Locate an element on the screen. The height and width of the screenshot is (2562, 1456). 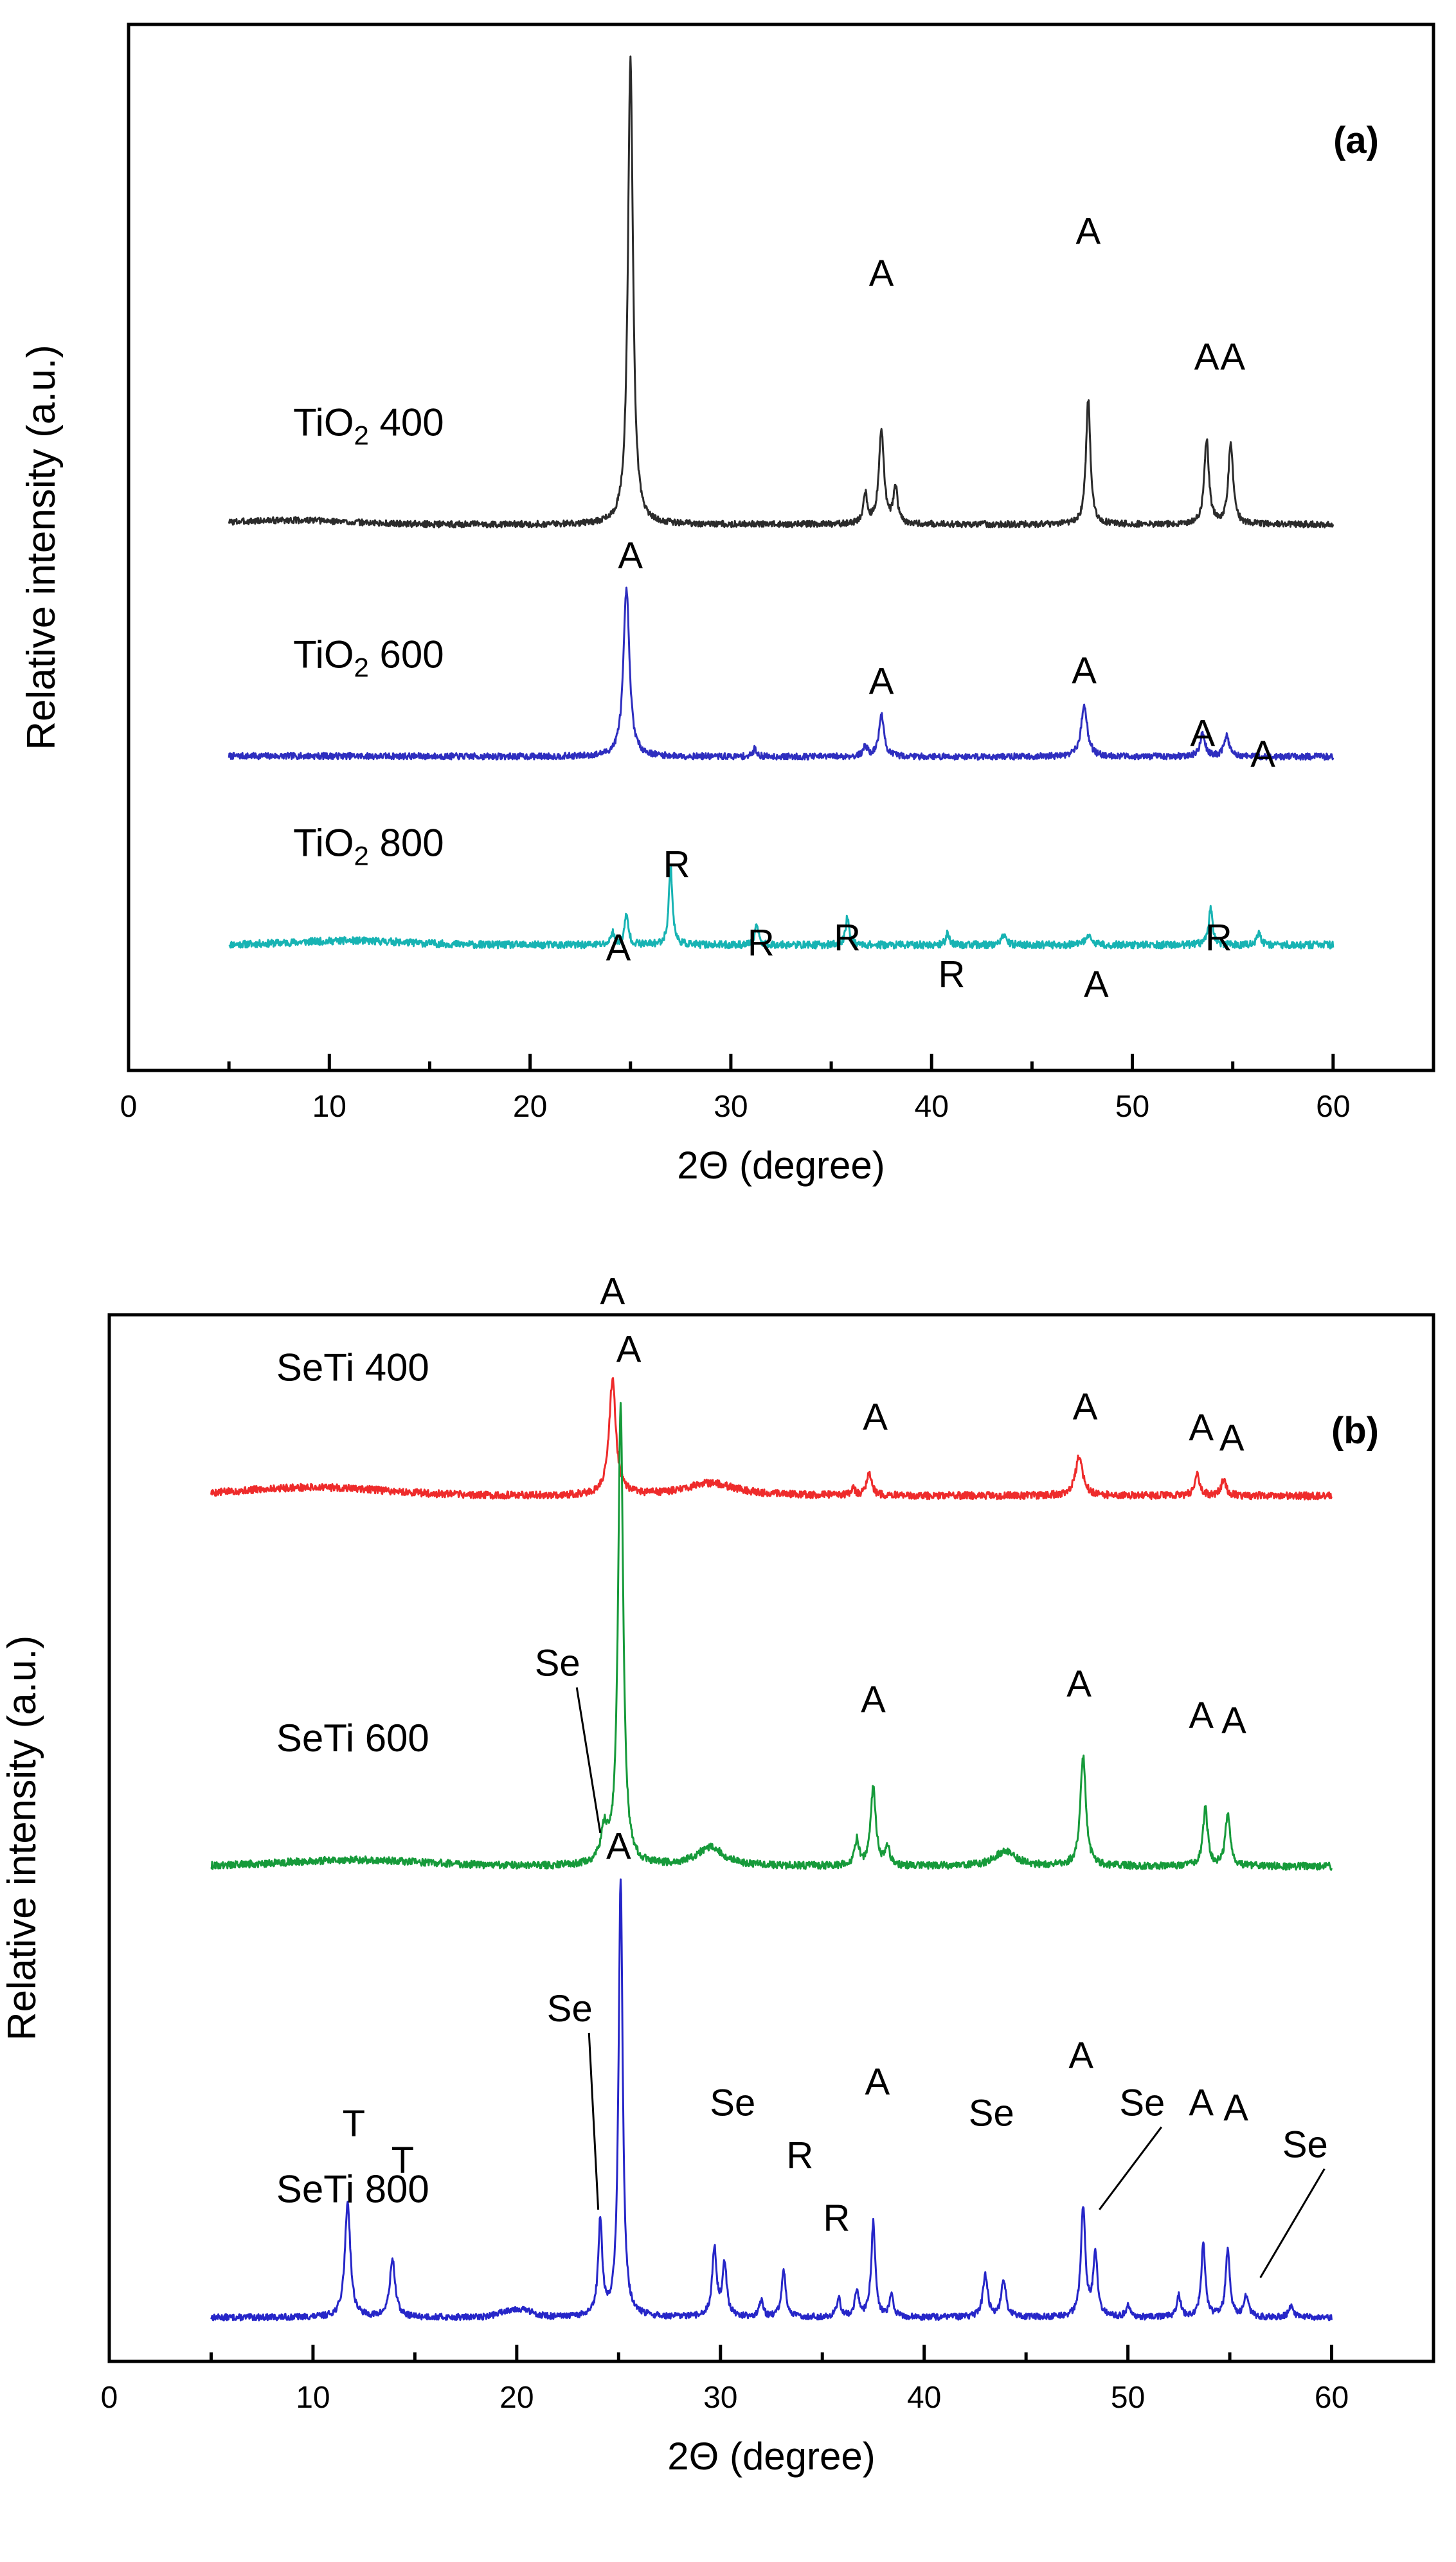
panel-a-xtick-label: 20 is located at coordinates (530, 1107).